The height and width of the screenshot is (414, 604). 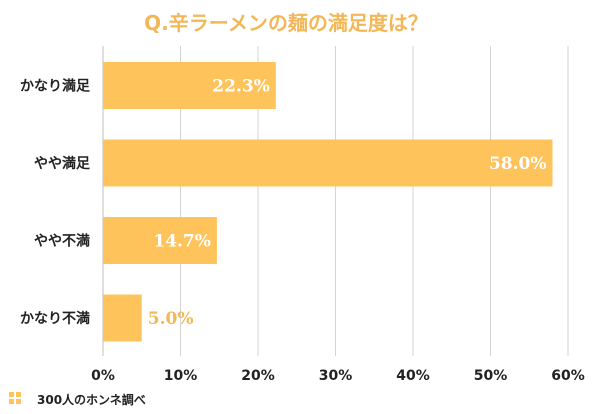 I want to click on source-text: 300人のホンネ調べ, so click(x=91, y=399).